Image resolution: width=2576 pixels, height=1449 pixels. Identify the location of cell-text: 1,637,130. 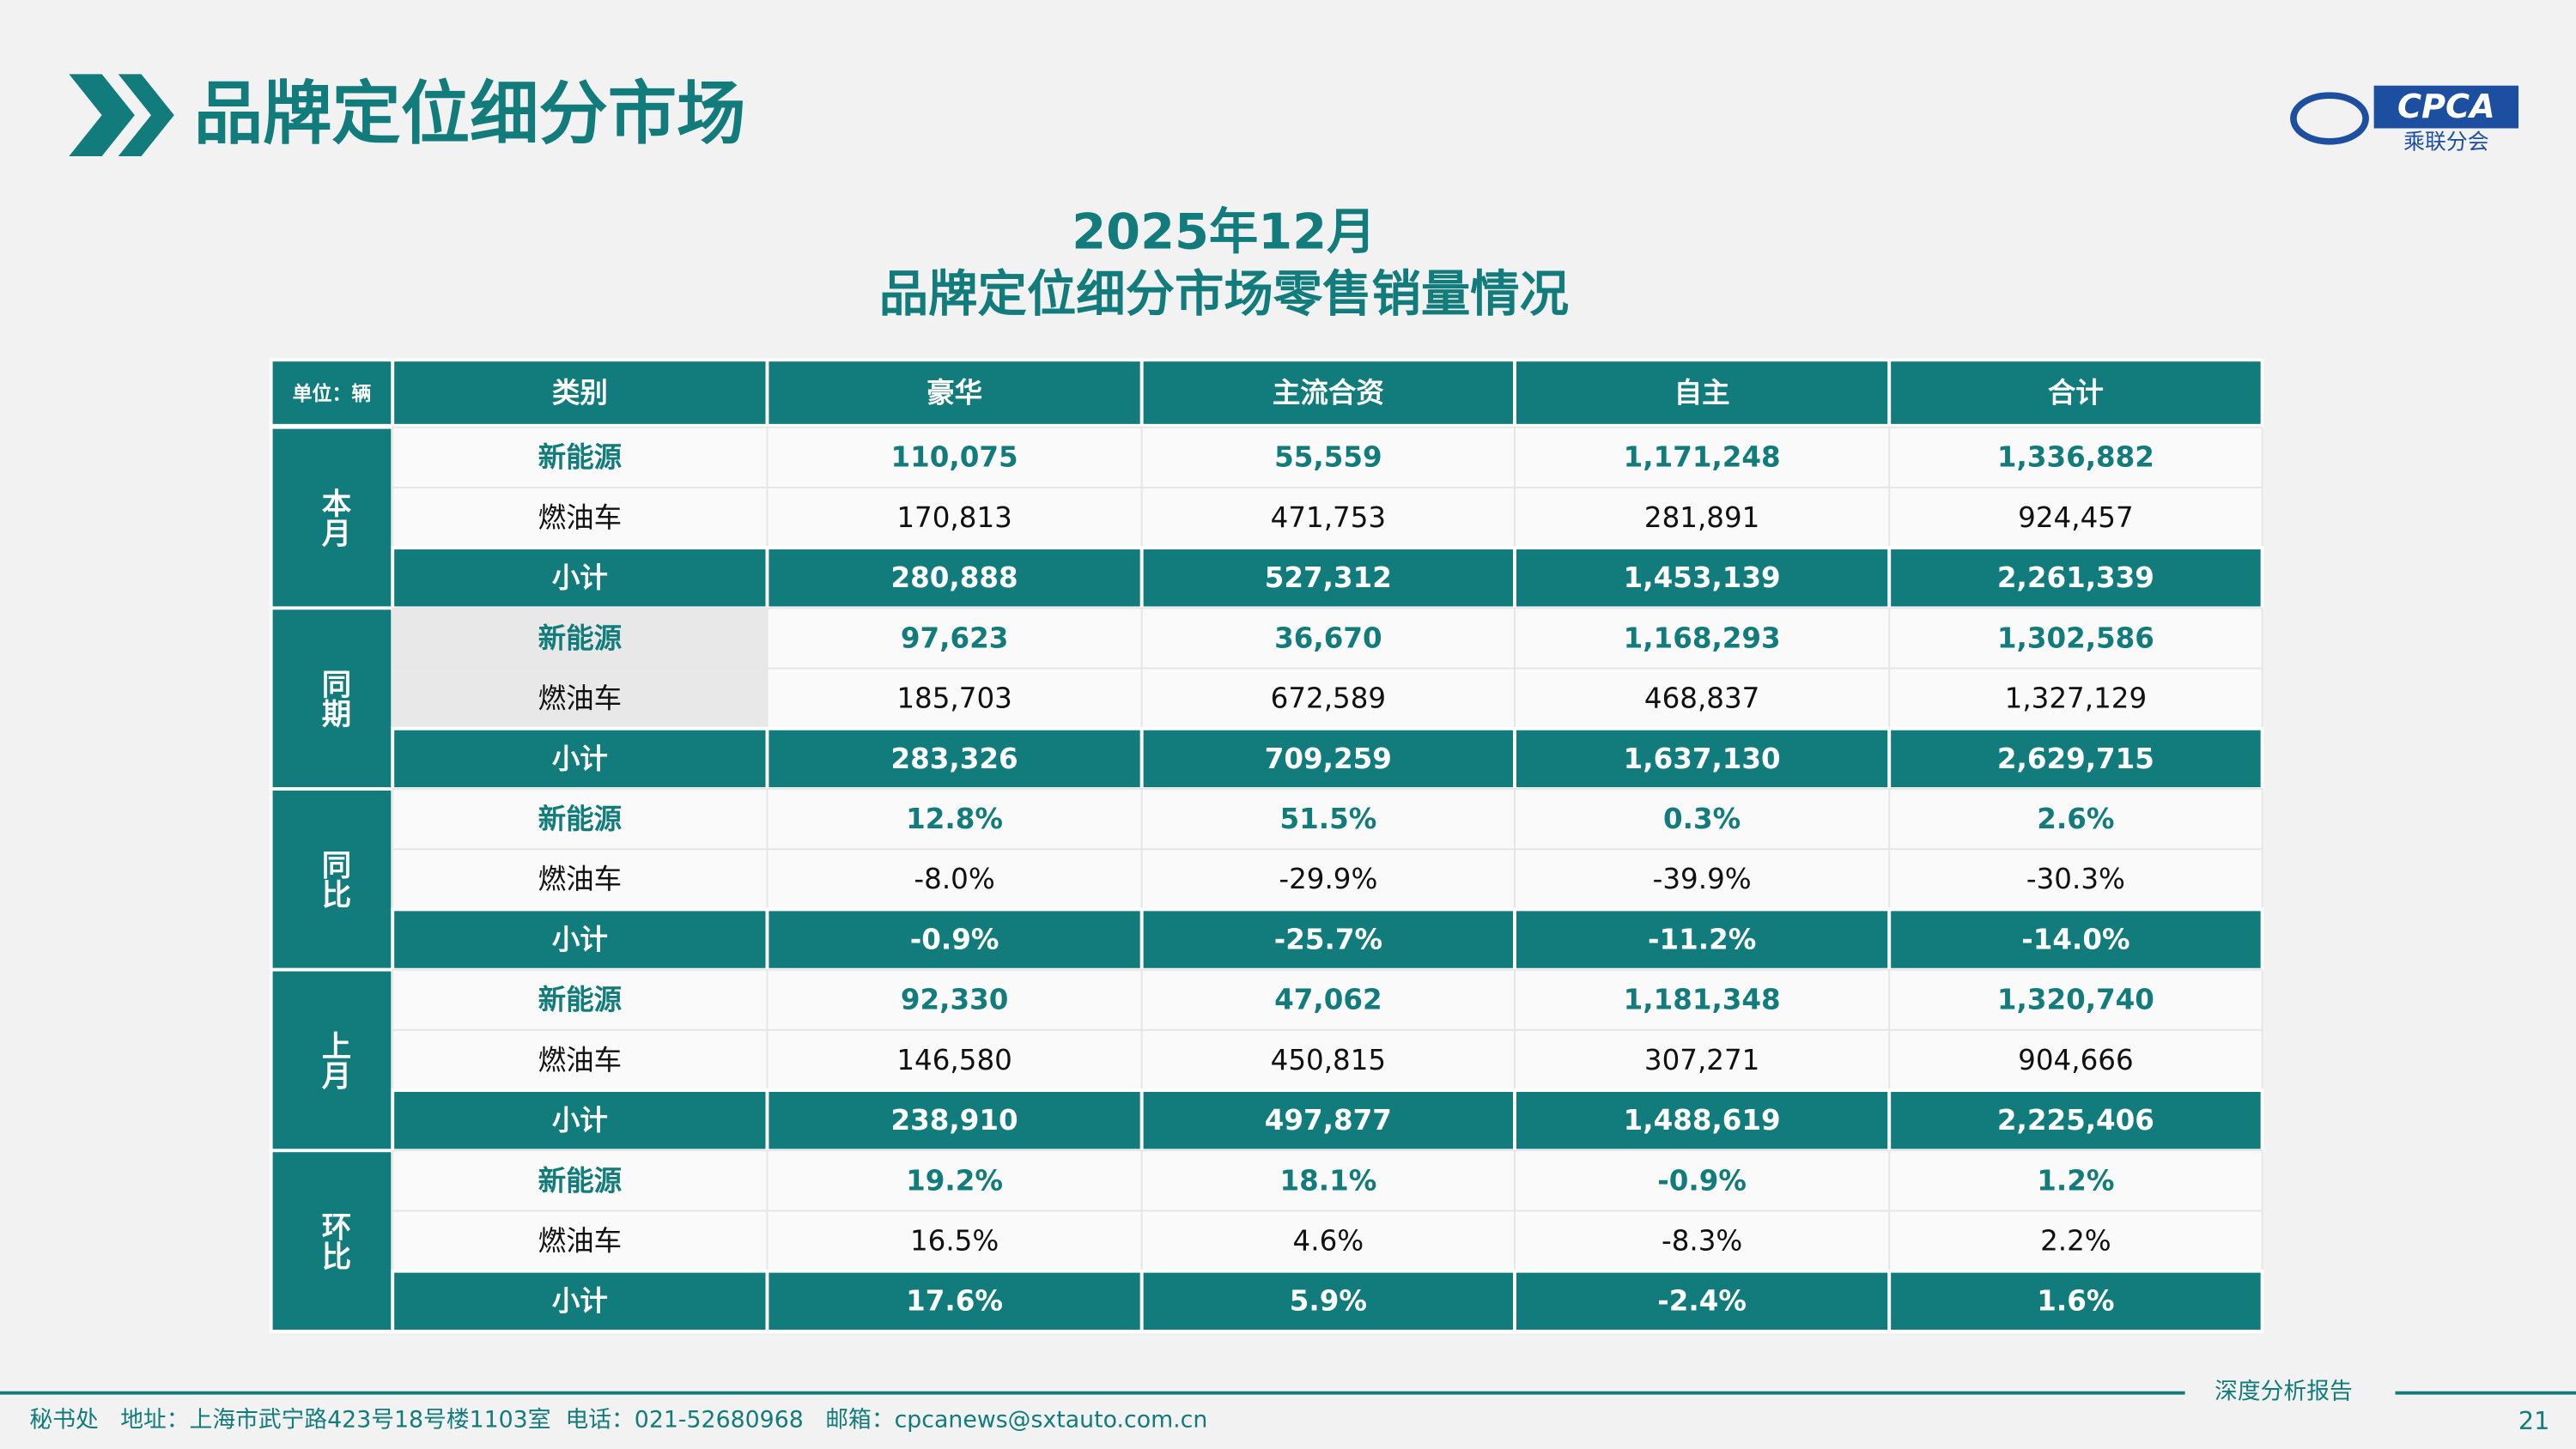
(1703, 759).